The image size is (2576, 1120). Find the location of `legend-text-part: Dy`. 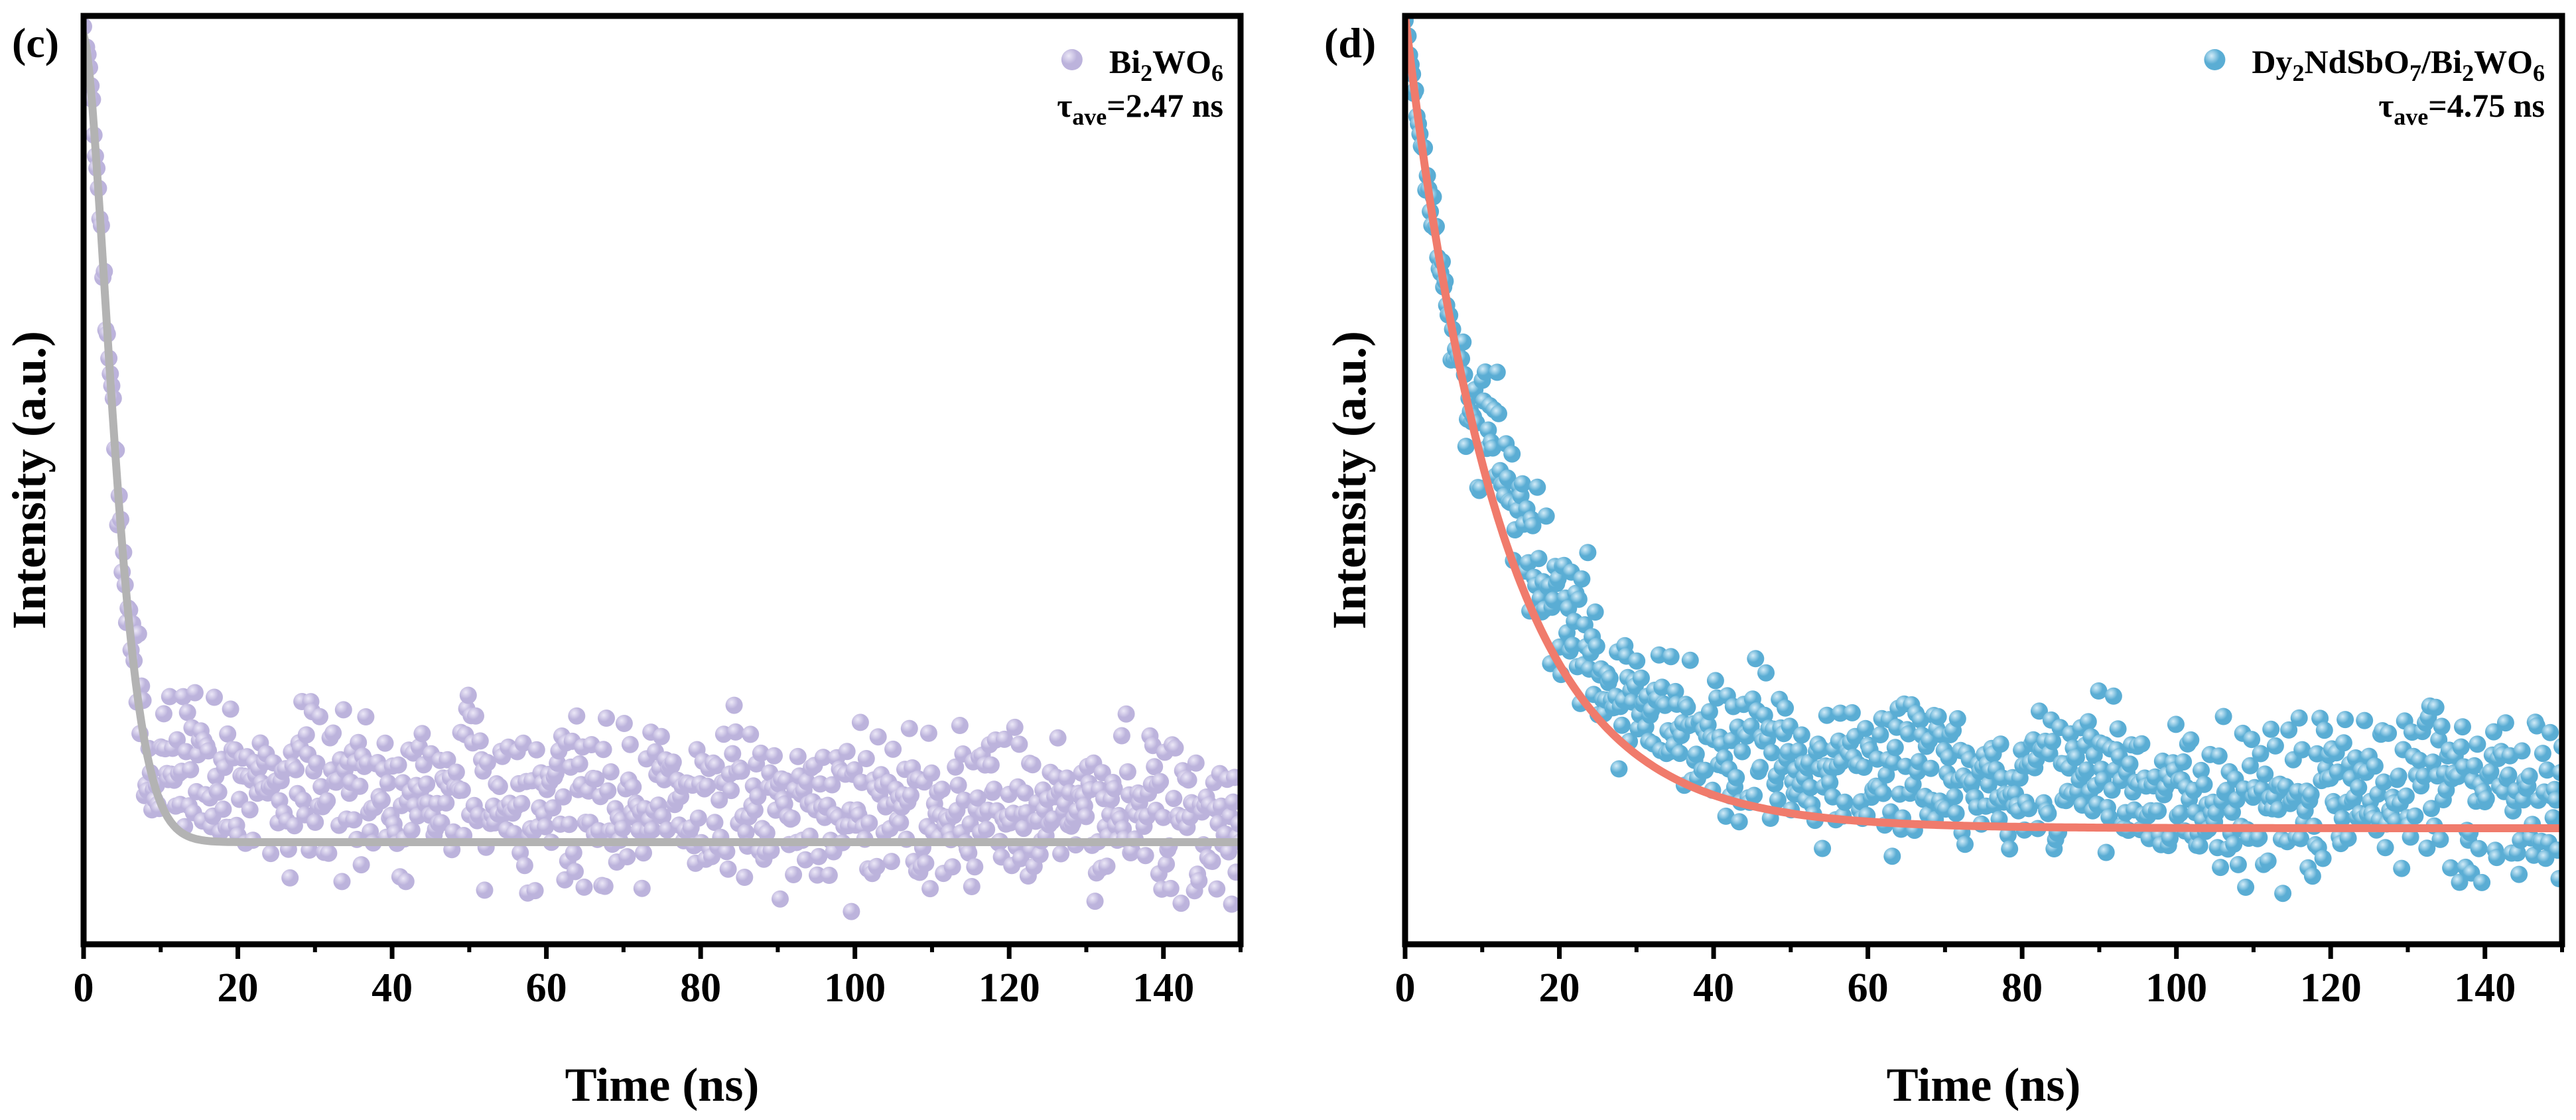

legend-text-part: Dy is located at coordinates (2272, 61).